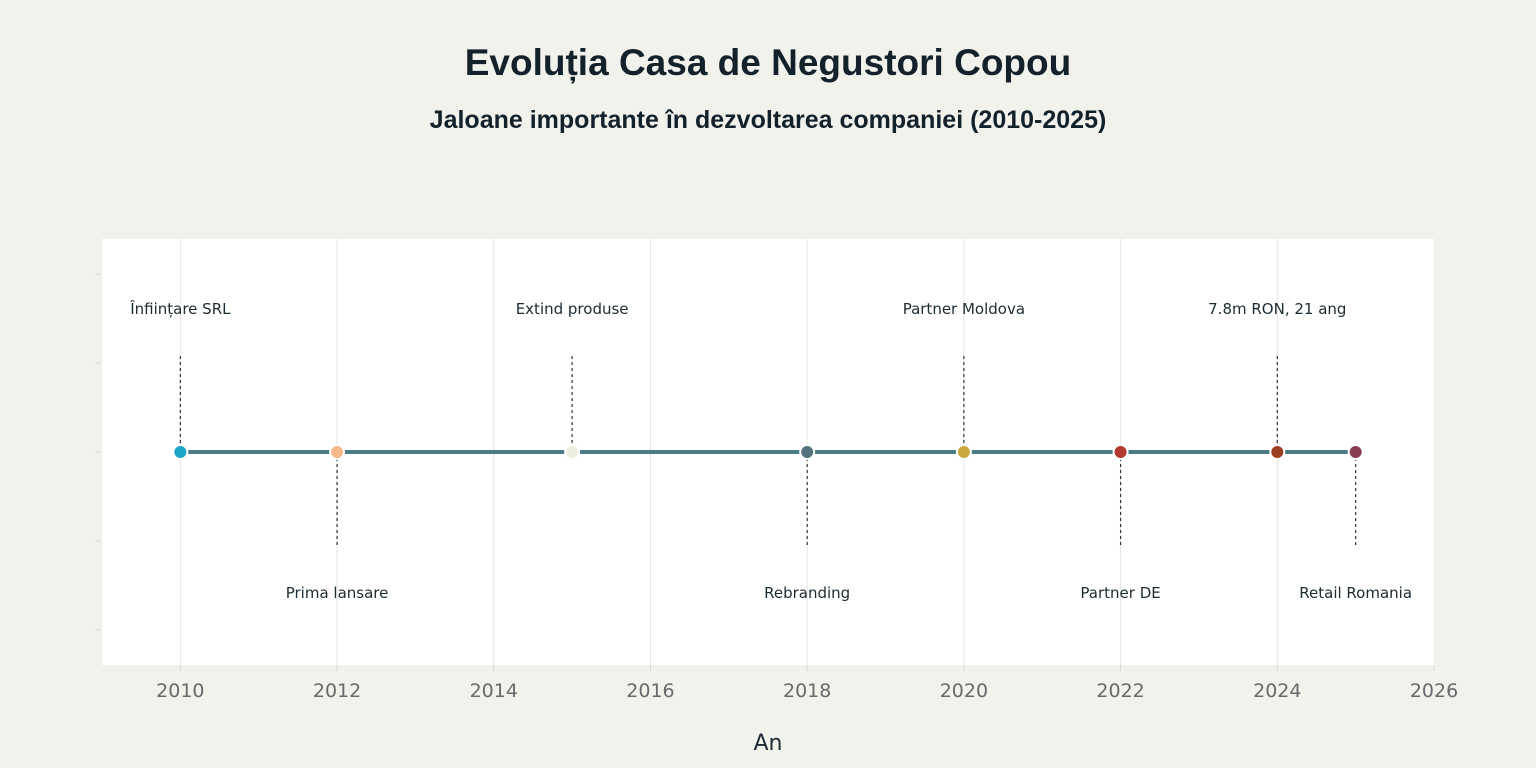 This screenshot has width=1536, height=768. I want to click on milestone-label: Partner Moldova, so click(964, 309).